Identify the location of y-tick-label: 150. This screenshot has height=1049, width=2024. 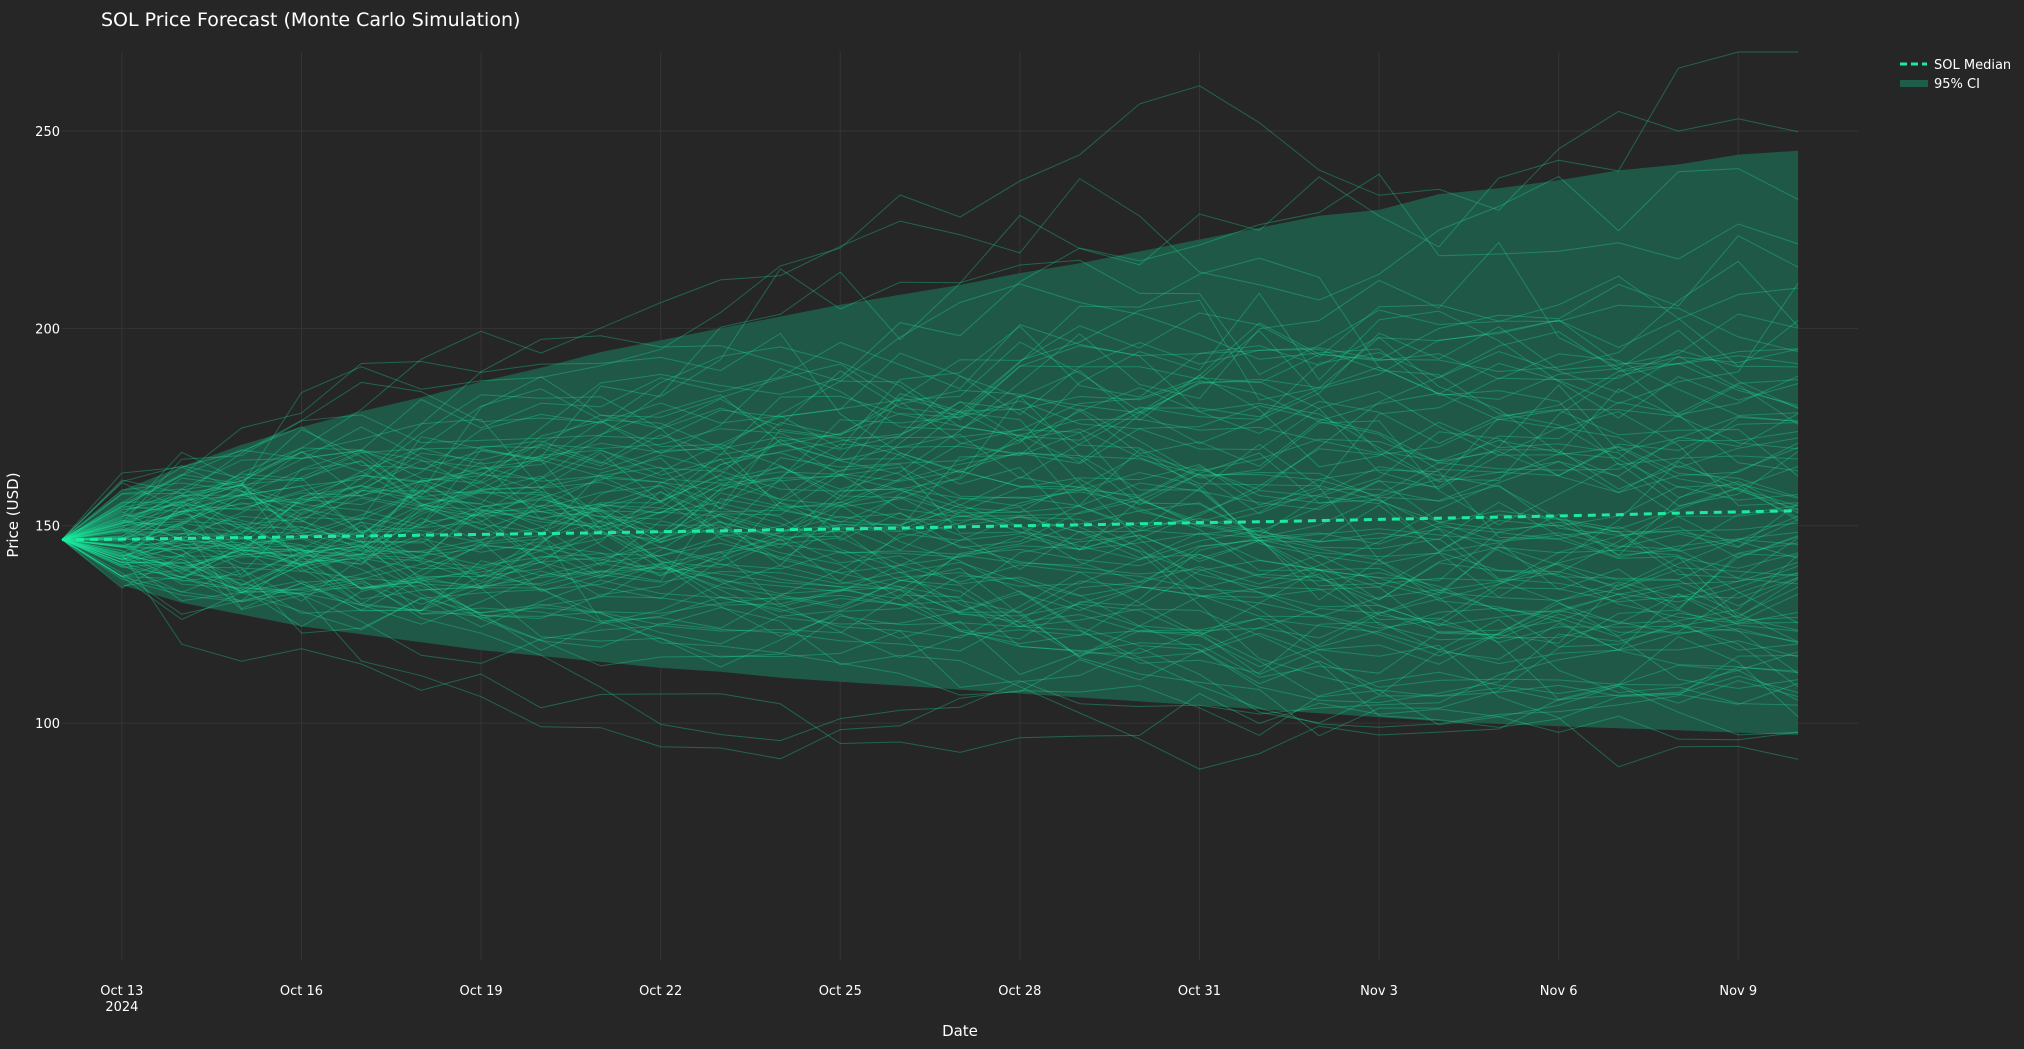
(47, 527).